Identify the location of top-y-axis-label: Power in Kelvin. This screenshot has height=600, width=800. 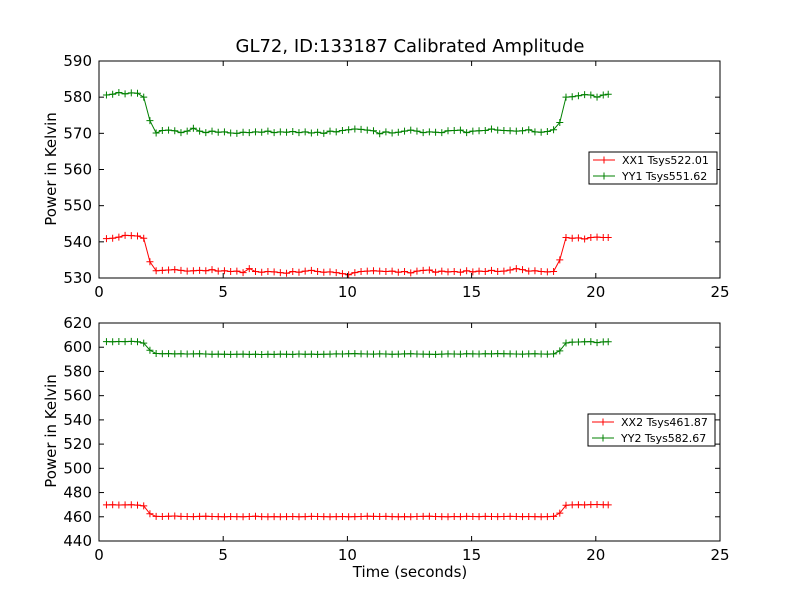
(51, 169).